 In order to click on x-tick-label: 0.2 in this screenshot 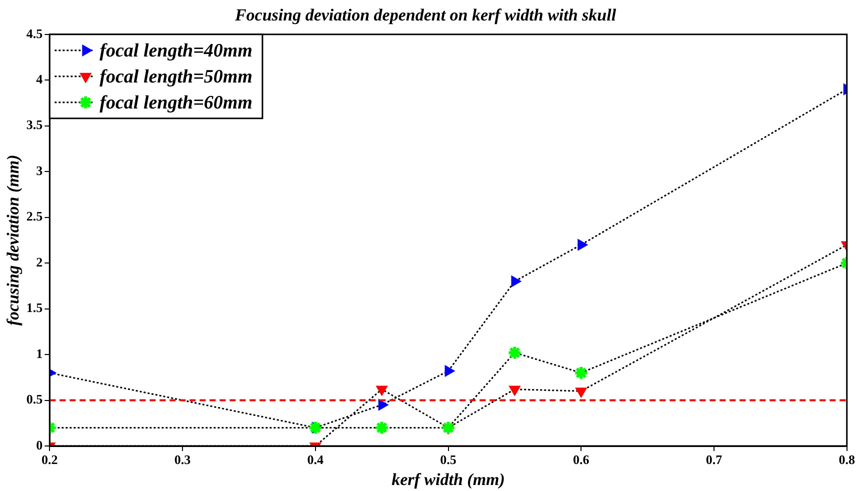, I will do `click(50, 460)`.